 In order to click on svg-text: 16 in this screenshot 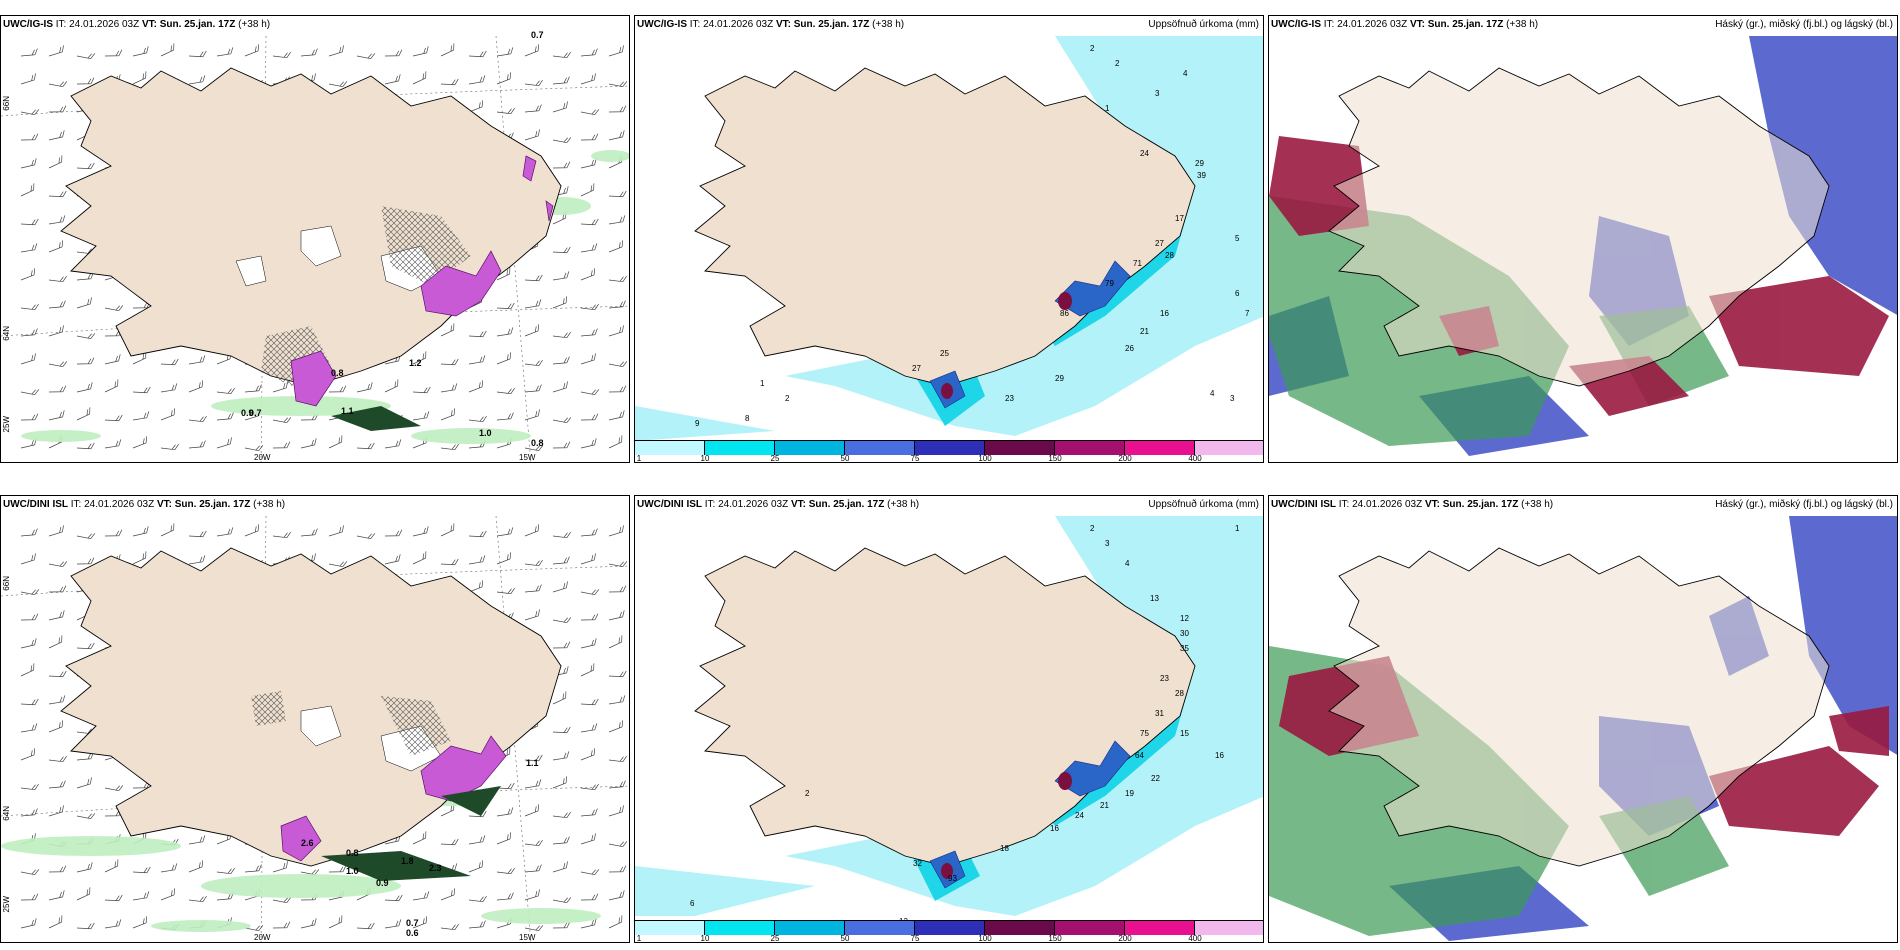, I will do `click(1054, 828)`.